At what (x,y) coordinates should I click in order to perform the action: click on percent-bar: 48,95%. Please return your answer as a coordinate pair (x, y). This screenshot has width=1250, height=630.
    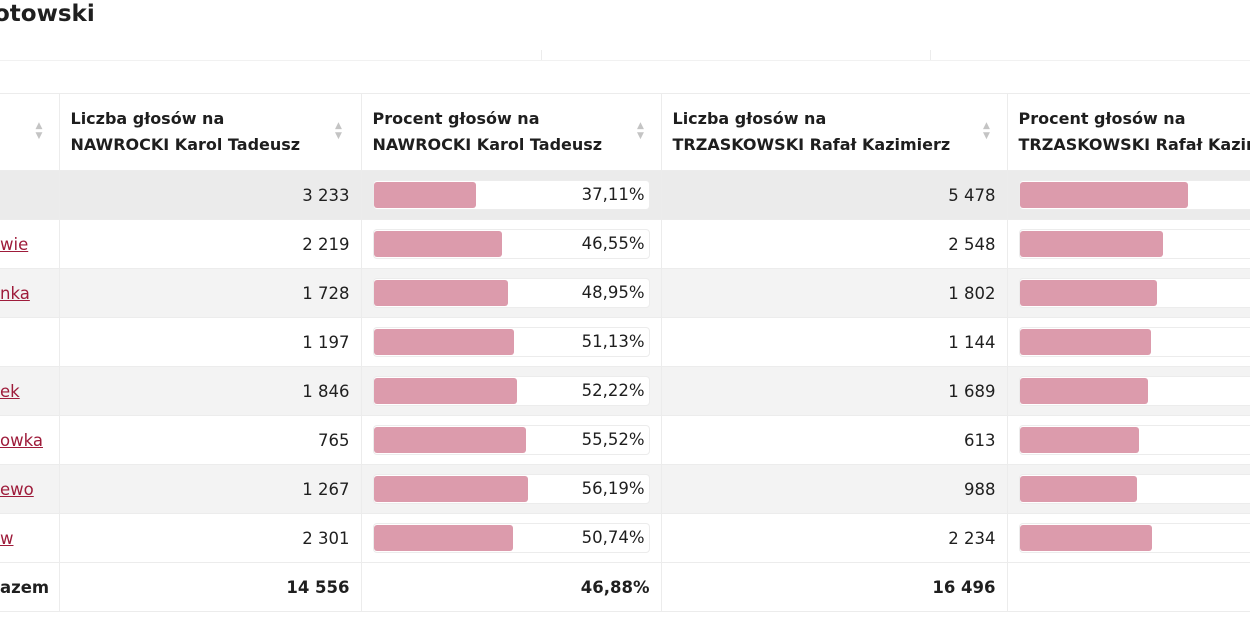
    Looking at the image, I should click on (511, 293).